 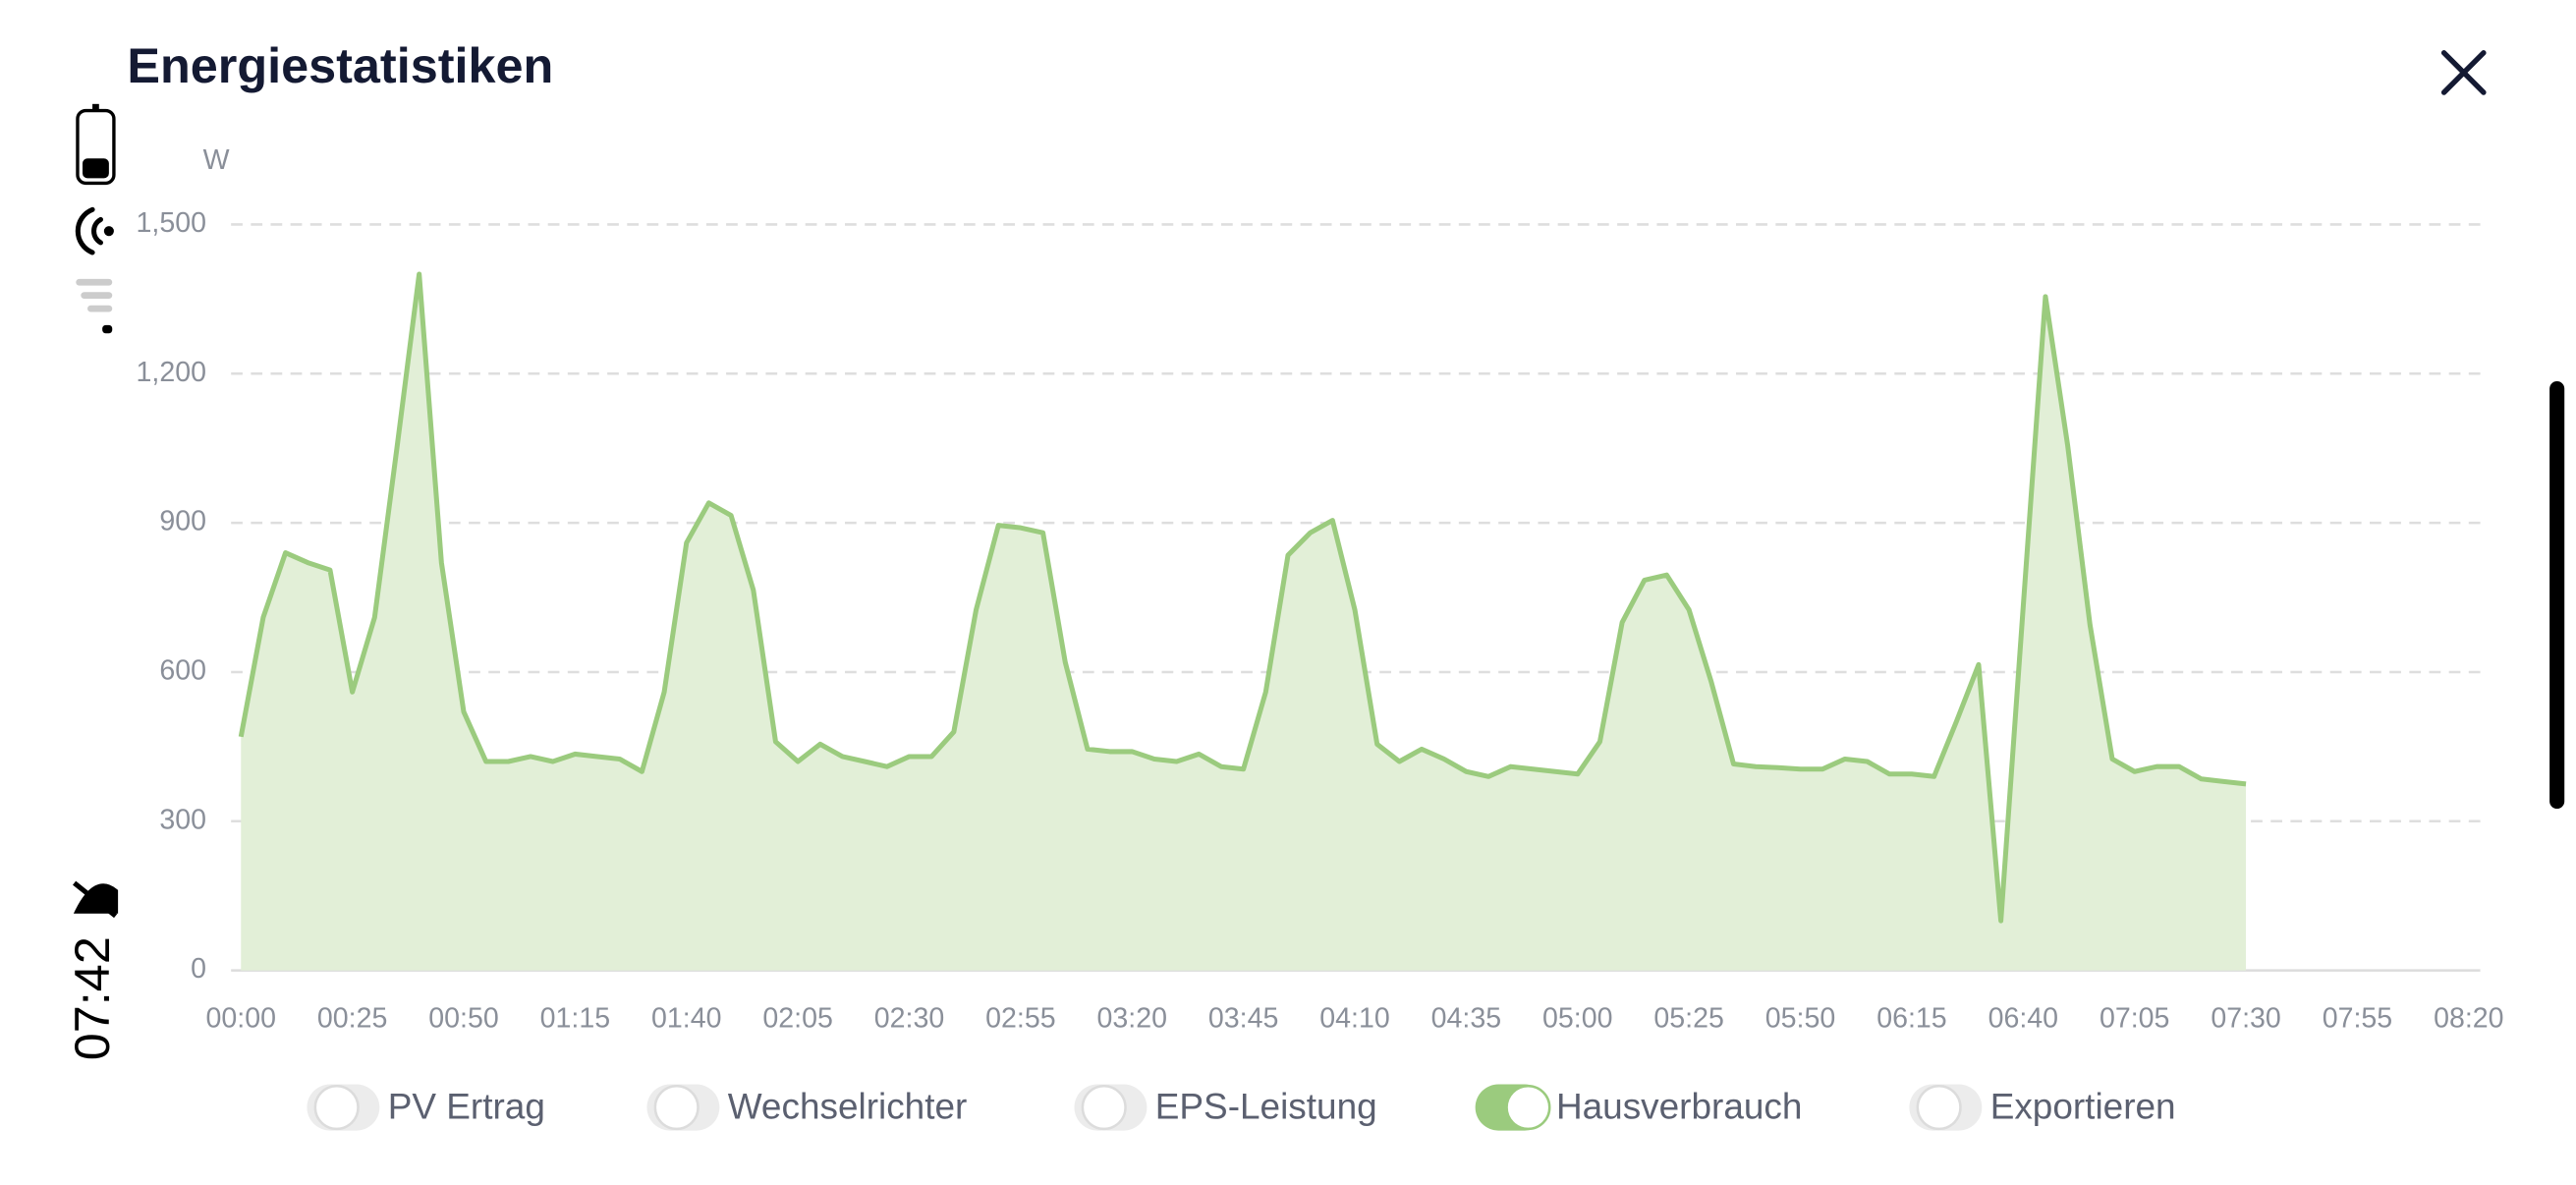 What do you see at coordinates (96, 900) in the screenshot?
I see `silent-icon` at bounding box center [96, 900].